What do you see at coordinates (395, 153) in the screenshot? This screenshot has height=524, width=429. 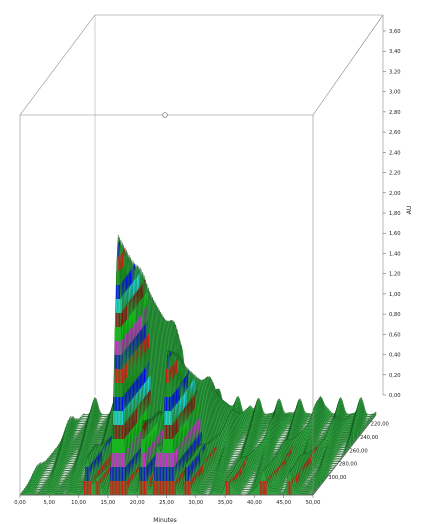 I see `z-tick-label: 2,40` at bounding box center [395, 153].